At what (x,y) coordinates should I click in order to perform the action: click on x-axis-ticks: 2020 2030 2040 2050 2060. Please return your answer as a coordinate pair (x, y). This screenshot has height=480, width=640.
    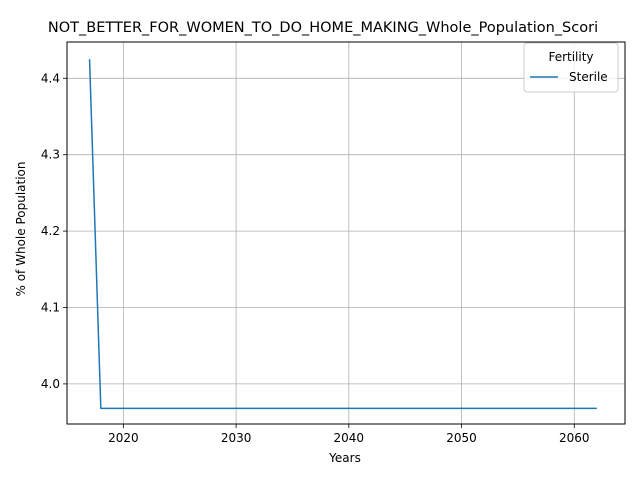
    Looking at the image, I should click on (349, 434).